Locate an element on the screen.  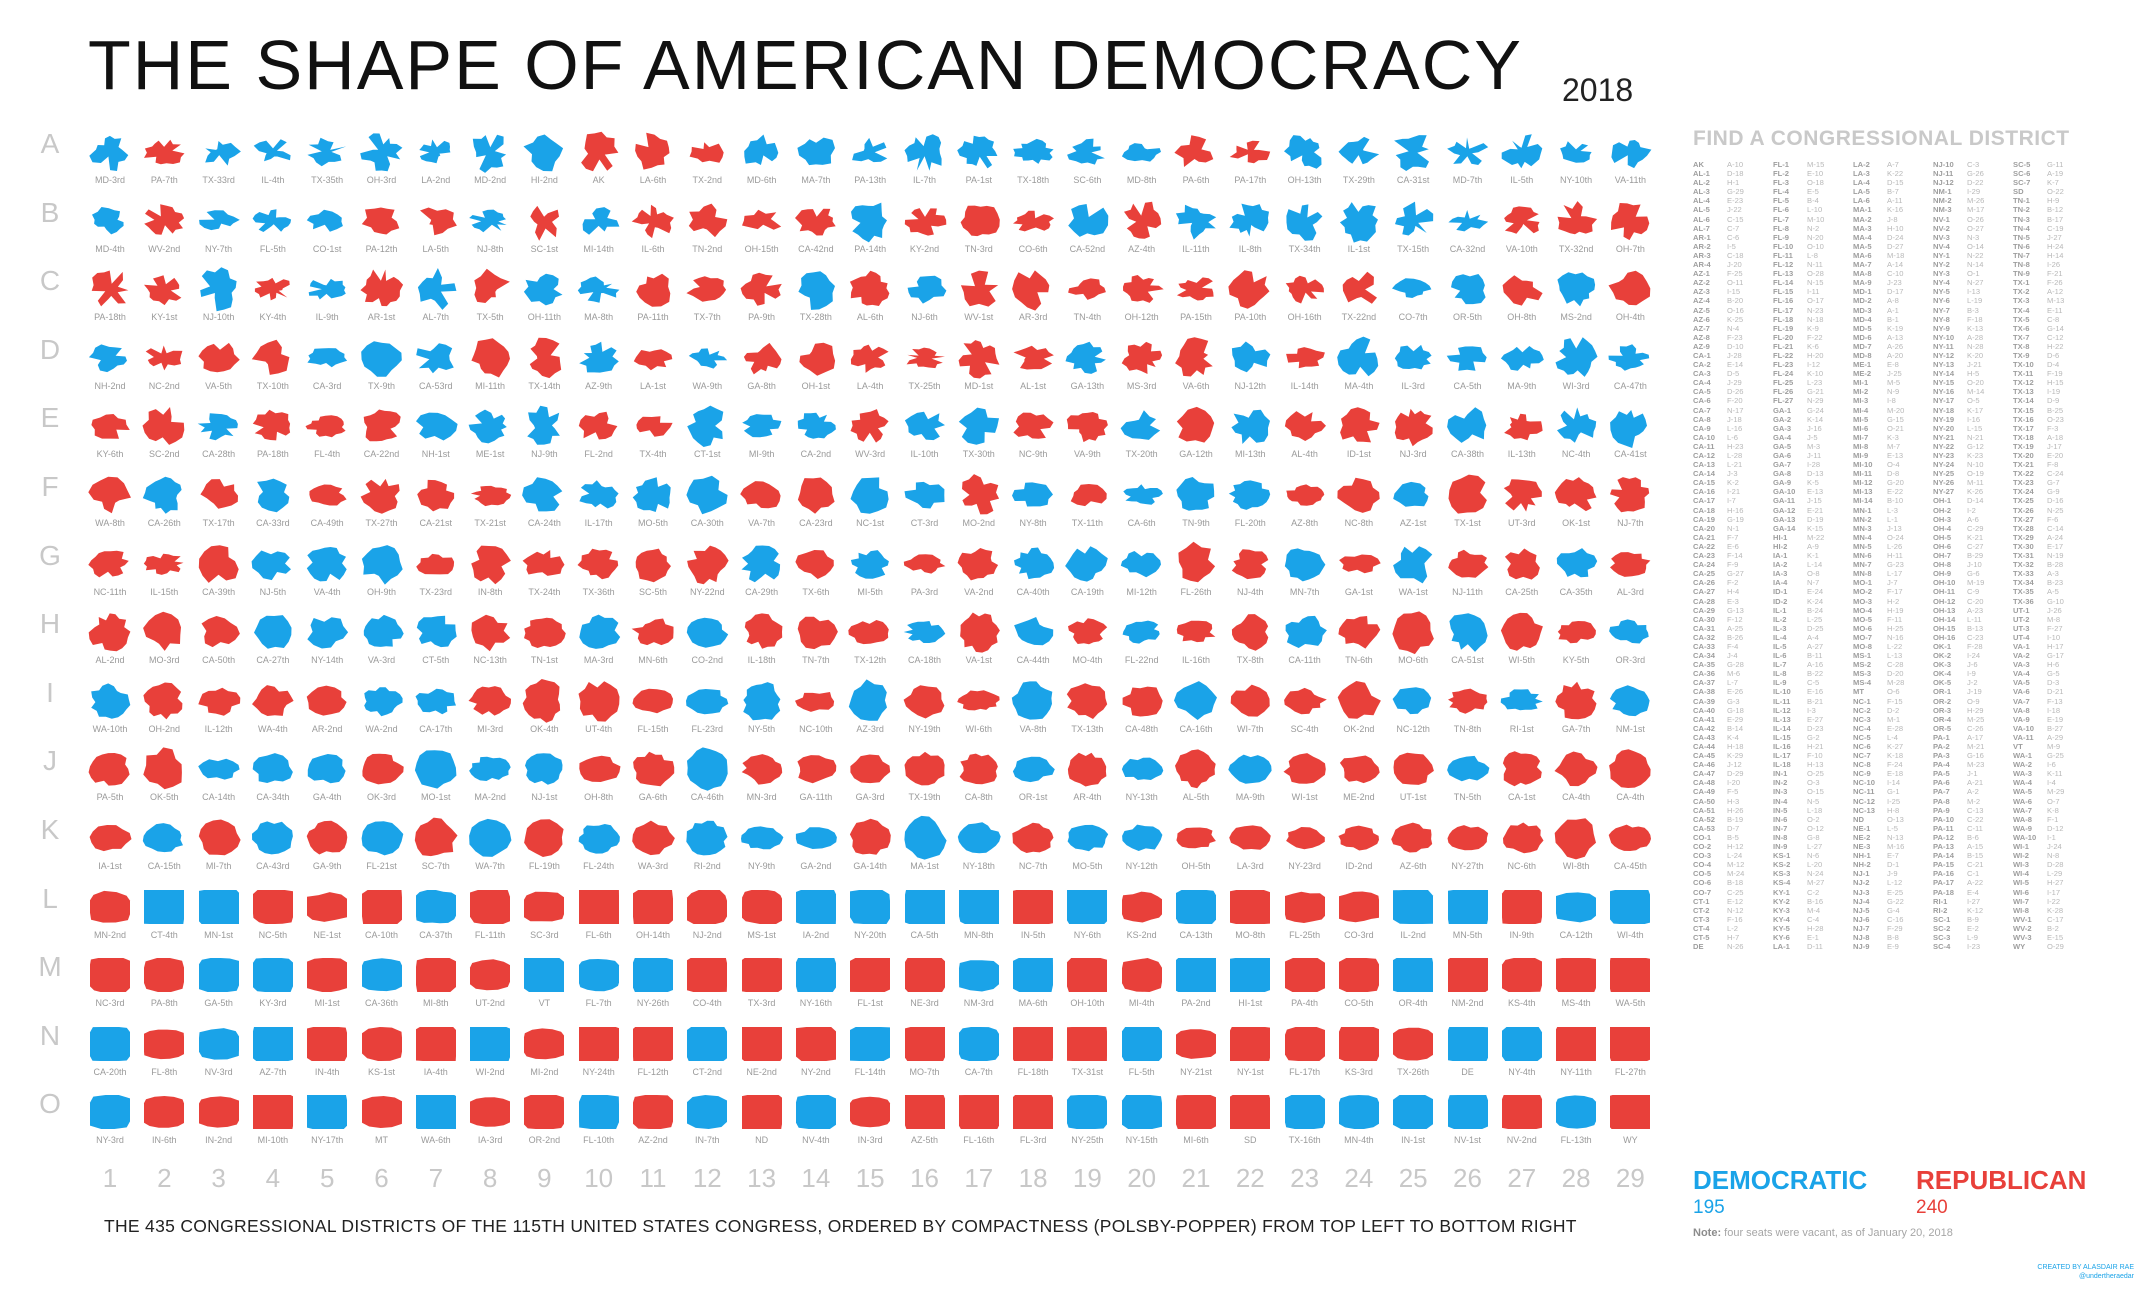
district-cell: NC-1st is located at coordinates (870, 504).